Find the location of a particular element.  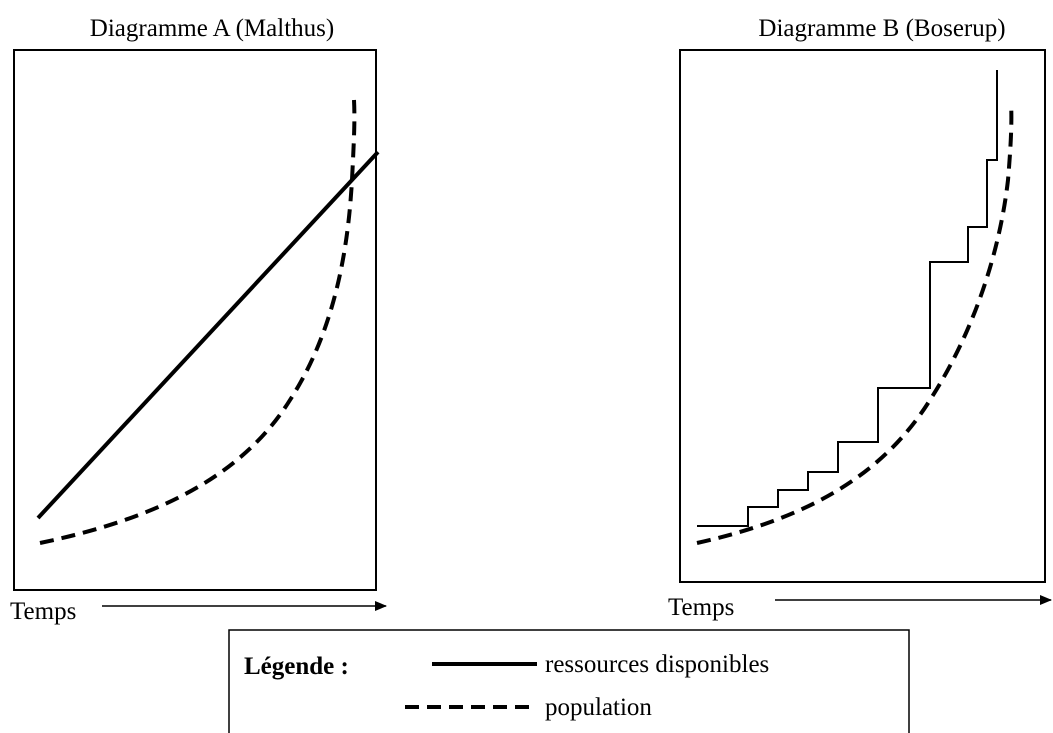

legend-entry: population is located at coordinates (598, 707).